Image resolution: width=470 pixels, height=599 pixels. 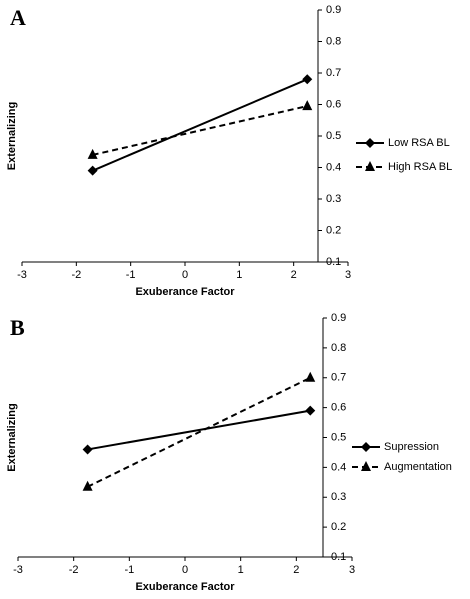 I want to click on legend-label: Low RSA BL, so click(x=419, y=143).